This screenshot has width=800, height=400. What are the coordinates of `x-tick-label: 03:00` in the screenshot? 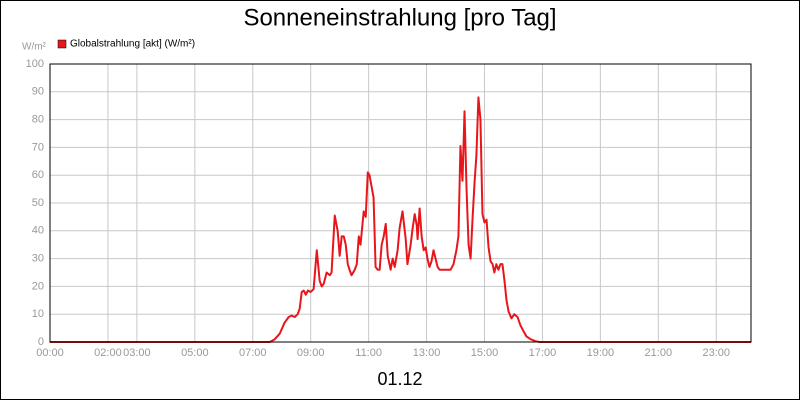 It's located at (137, 353).